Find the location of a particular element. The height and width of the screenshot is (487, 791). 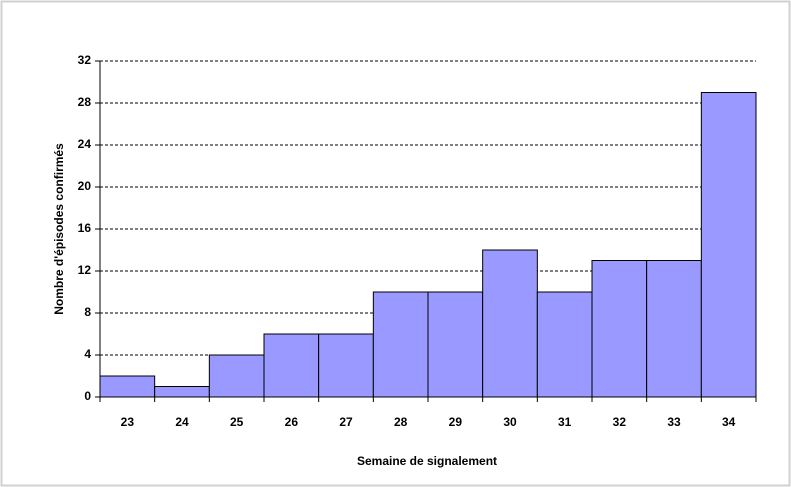

y-tick-label: 16 is located at coordinates (85, 228).